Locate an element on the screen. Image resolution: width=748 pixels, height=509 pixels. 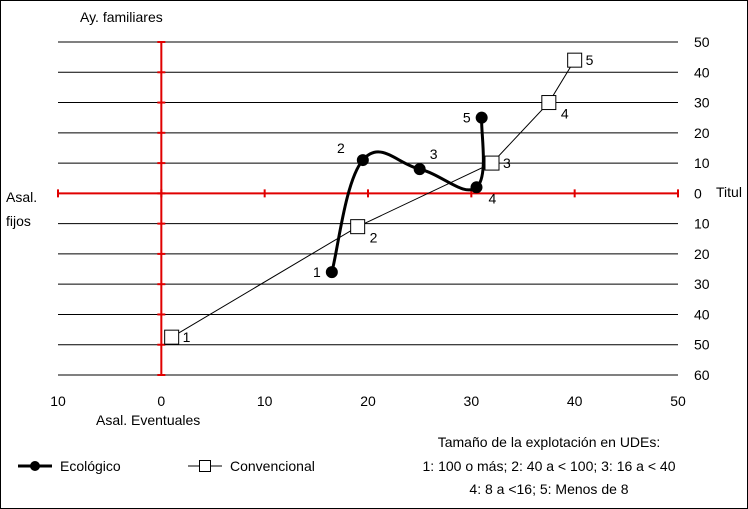
series-1-point-label-4: 4 is located at coordinates (565, 114).